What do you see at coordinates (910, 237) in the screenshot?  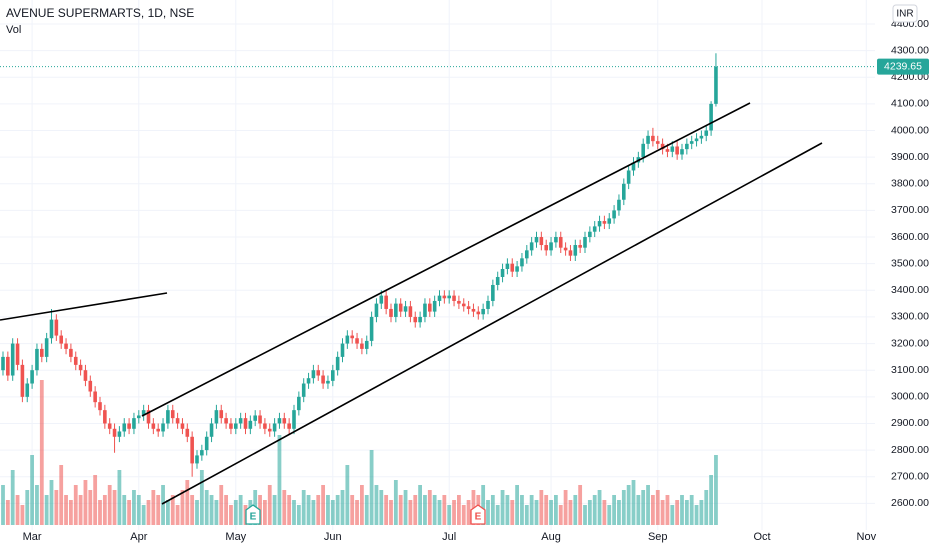 I see `y-tick-label: 3600.00` at bounding box center [910, 237].